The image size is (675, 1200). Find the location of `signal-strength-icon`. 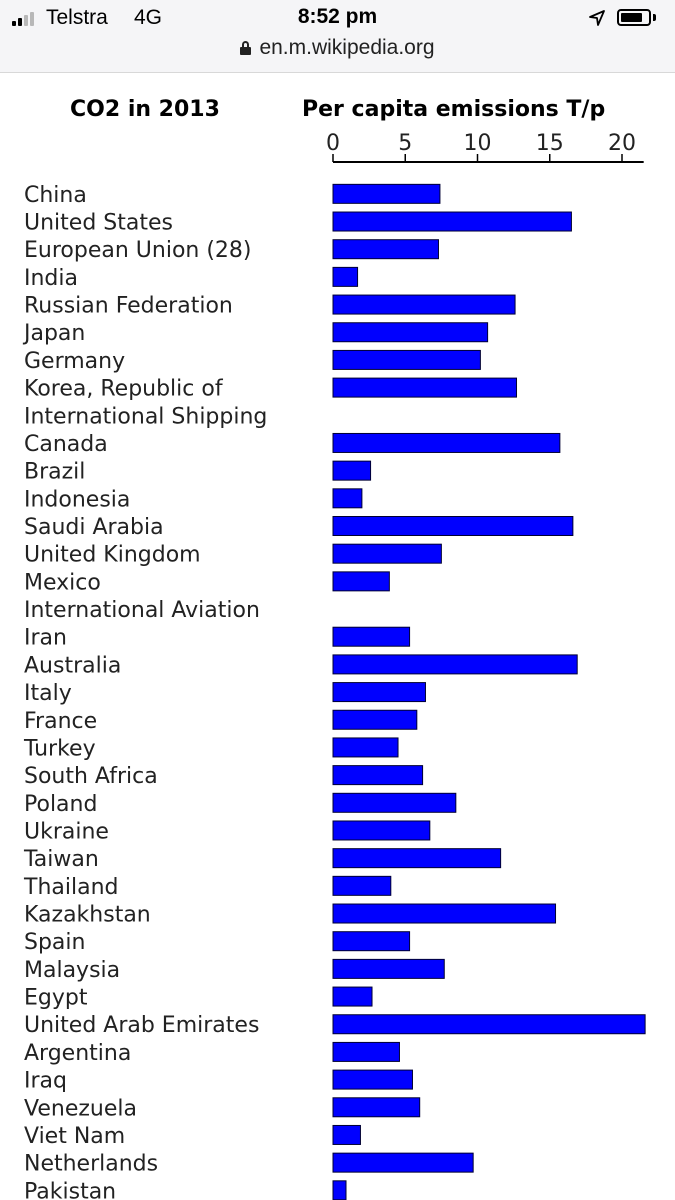

signal-strength-icon is located at coordinates (27, 19).